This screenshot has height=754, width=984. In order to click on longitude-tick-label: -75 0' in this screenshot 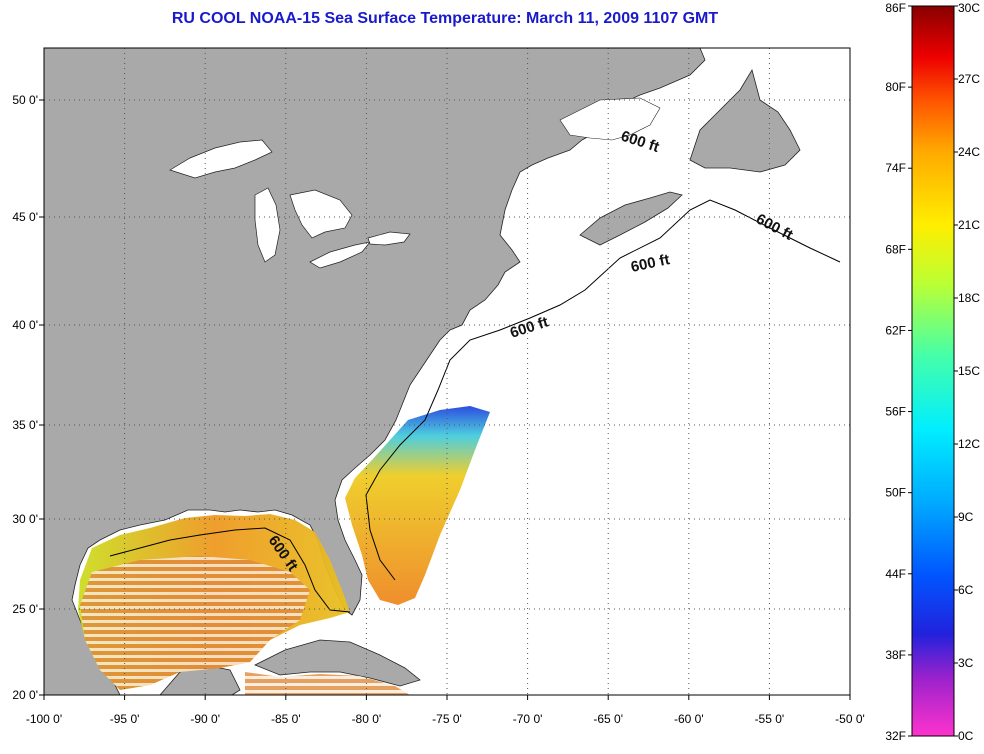, I will do `click(447, 719)`.